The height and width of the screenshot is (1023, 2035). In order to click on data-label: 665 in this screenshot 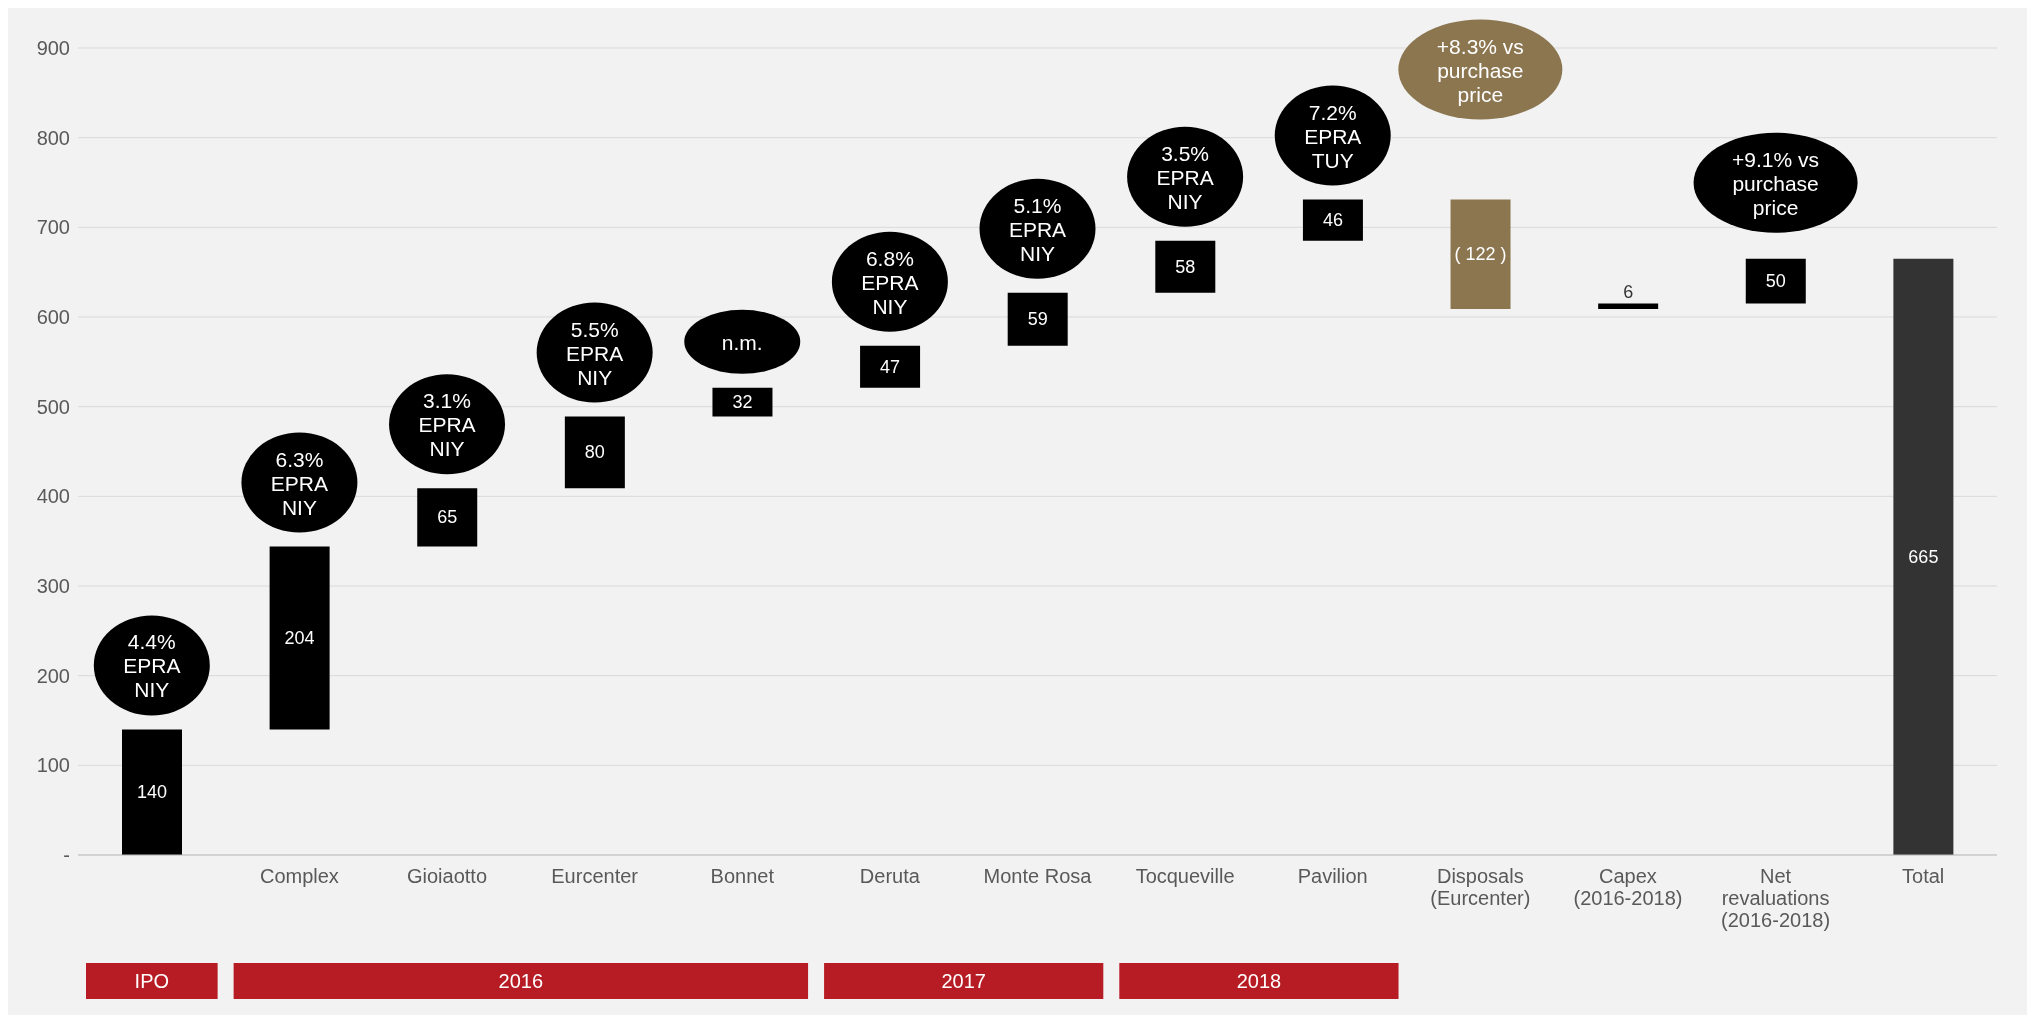, I will do `click(1923, 556)`.